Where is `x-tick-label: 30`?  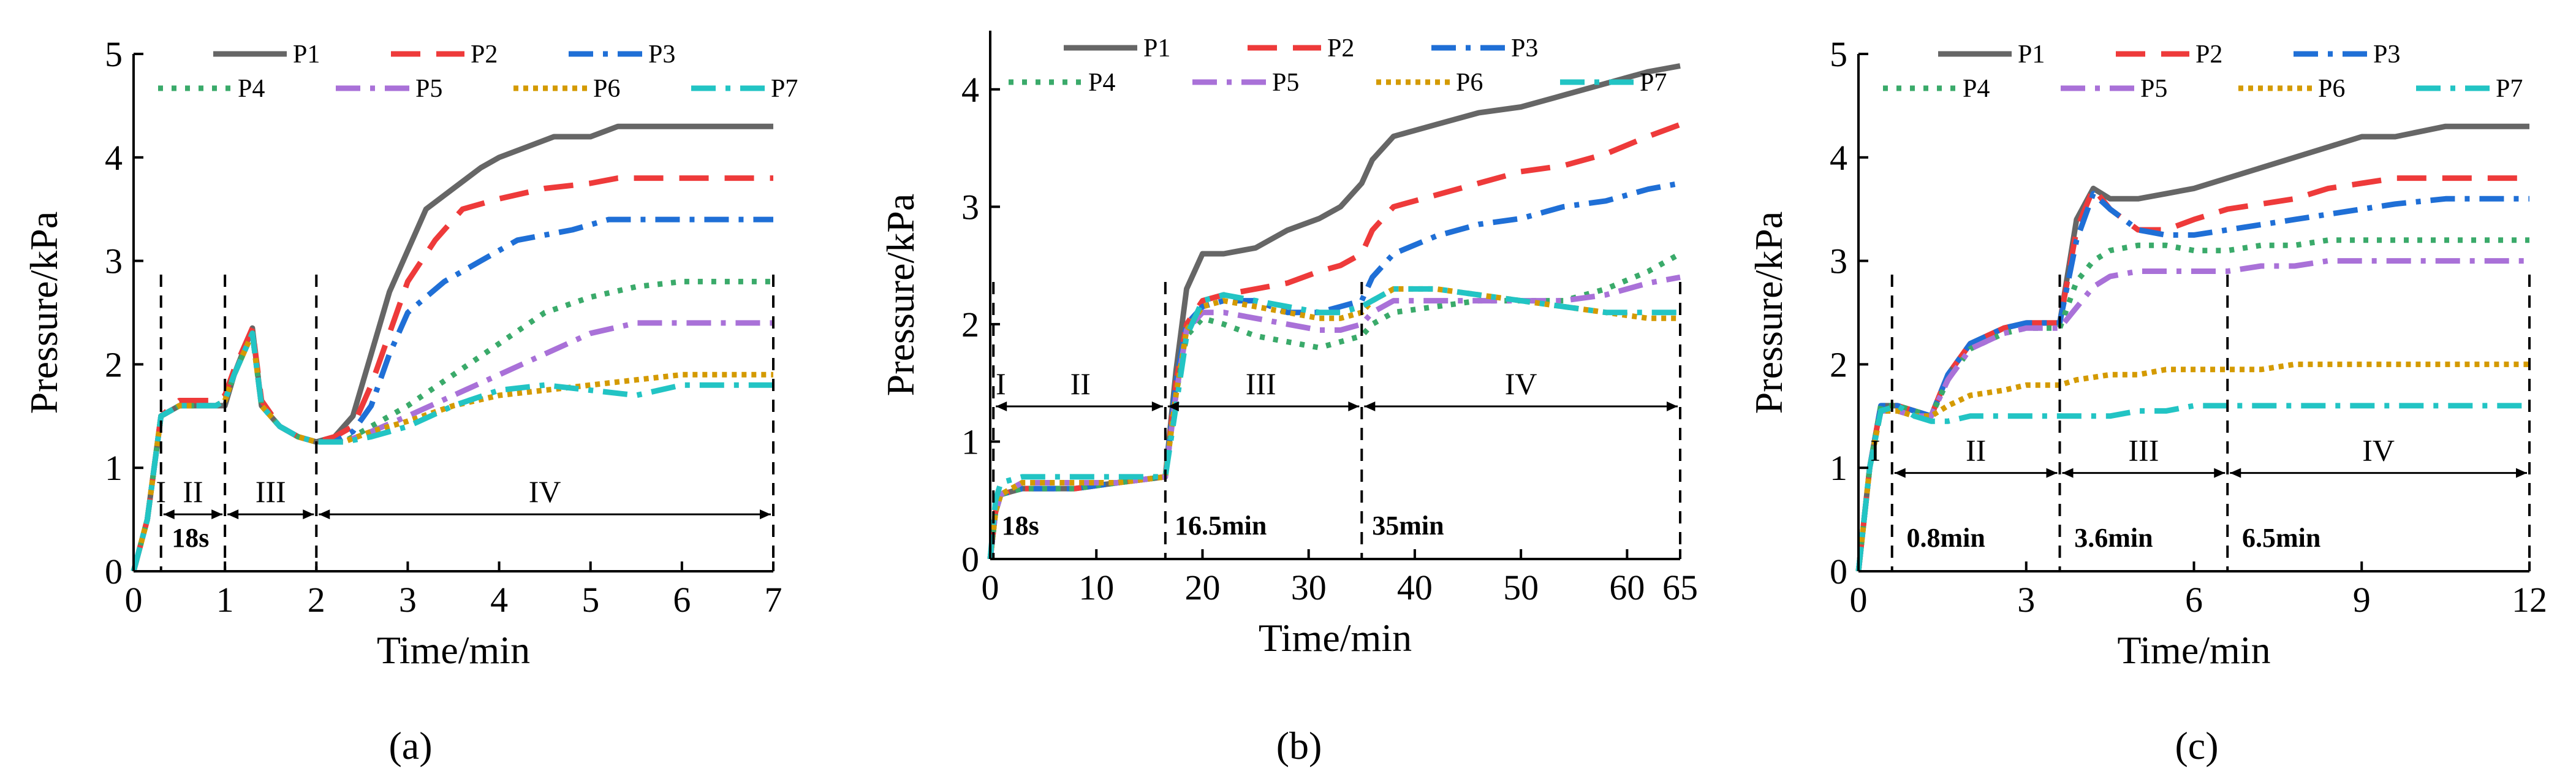
x-tick-label: 30 is located at coordinates (1309, 587).